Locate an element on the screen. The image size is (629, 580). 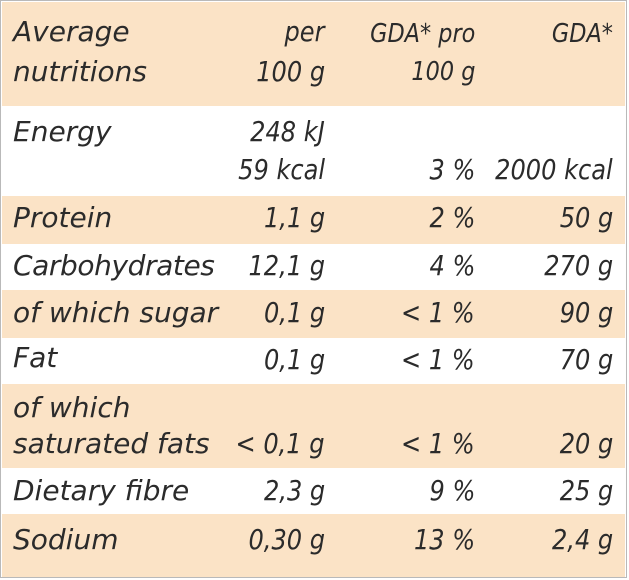
header-col2-line2: 100 g is located at coordinates (290, 71).